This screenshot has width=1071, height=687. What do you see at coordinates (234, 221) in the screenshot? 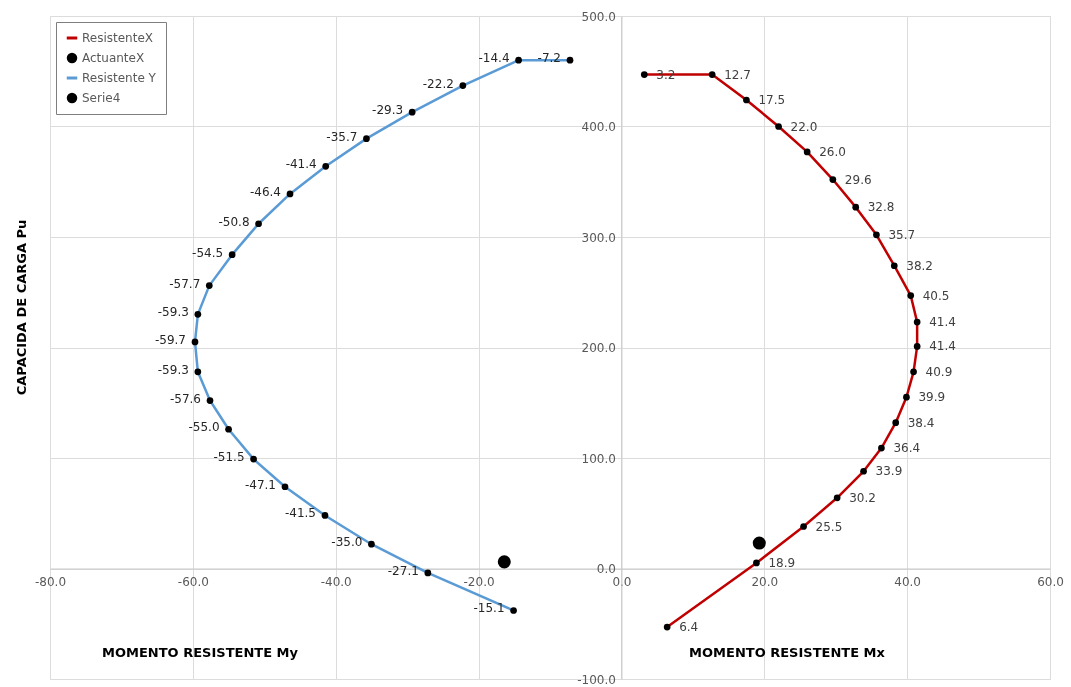
I see `annotation: -50.8` at bounding box center [234, 221].